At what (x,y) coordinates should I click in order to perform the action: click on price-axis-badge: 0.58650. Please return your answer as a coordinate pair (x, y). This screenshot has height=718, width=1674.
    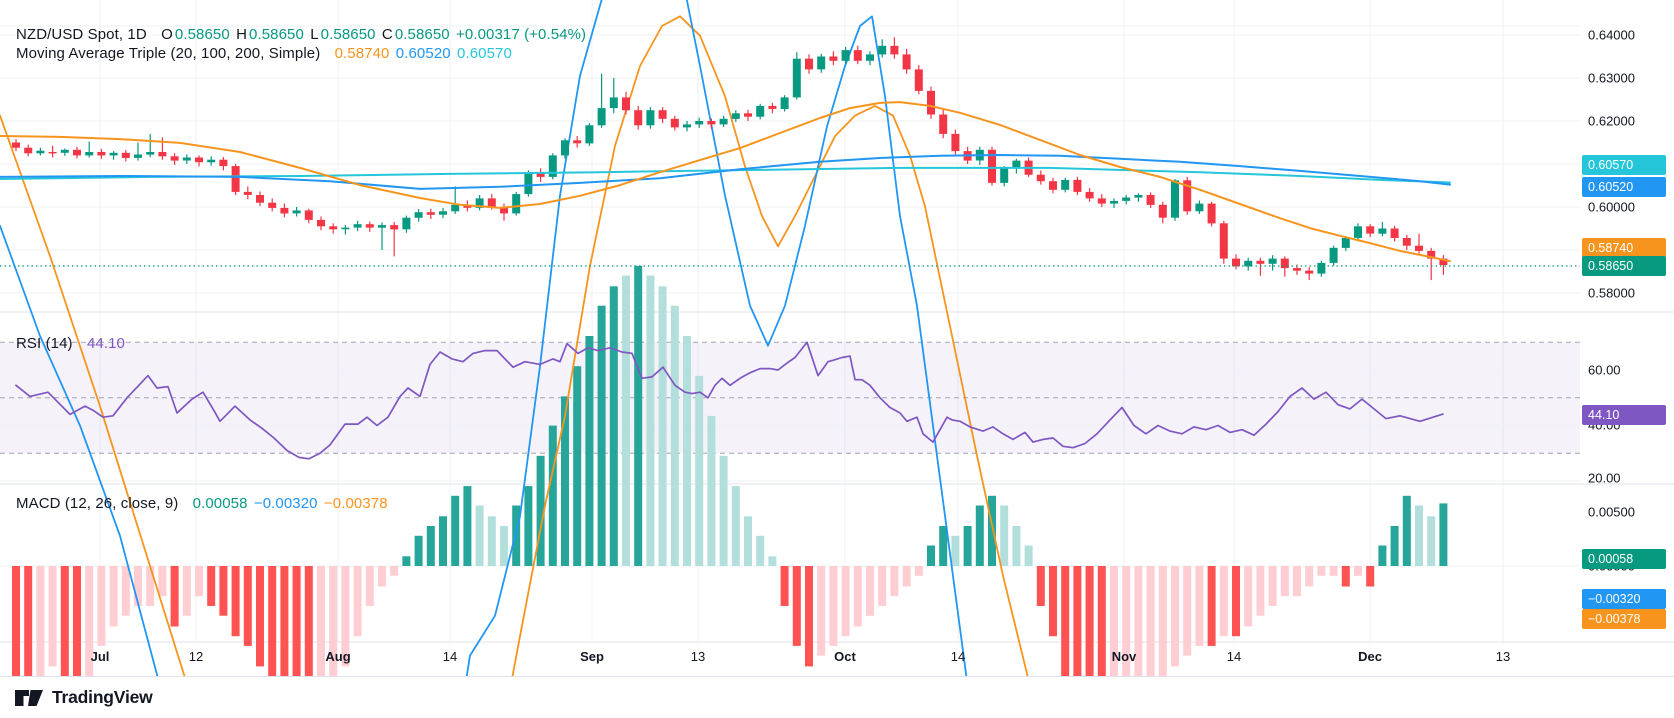
    Looking at the image, I should click on (1624, 266).